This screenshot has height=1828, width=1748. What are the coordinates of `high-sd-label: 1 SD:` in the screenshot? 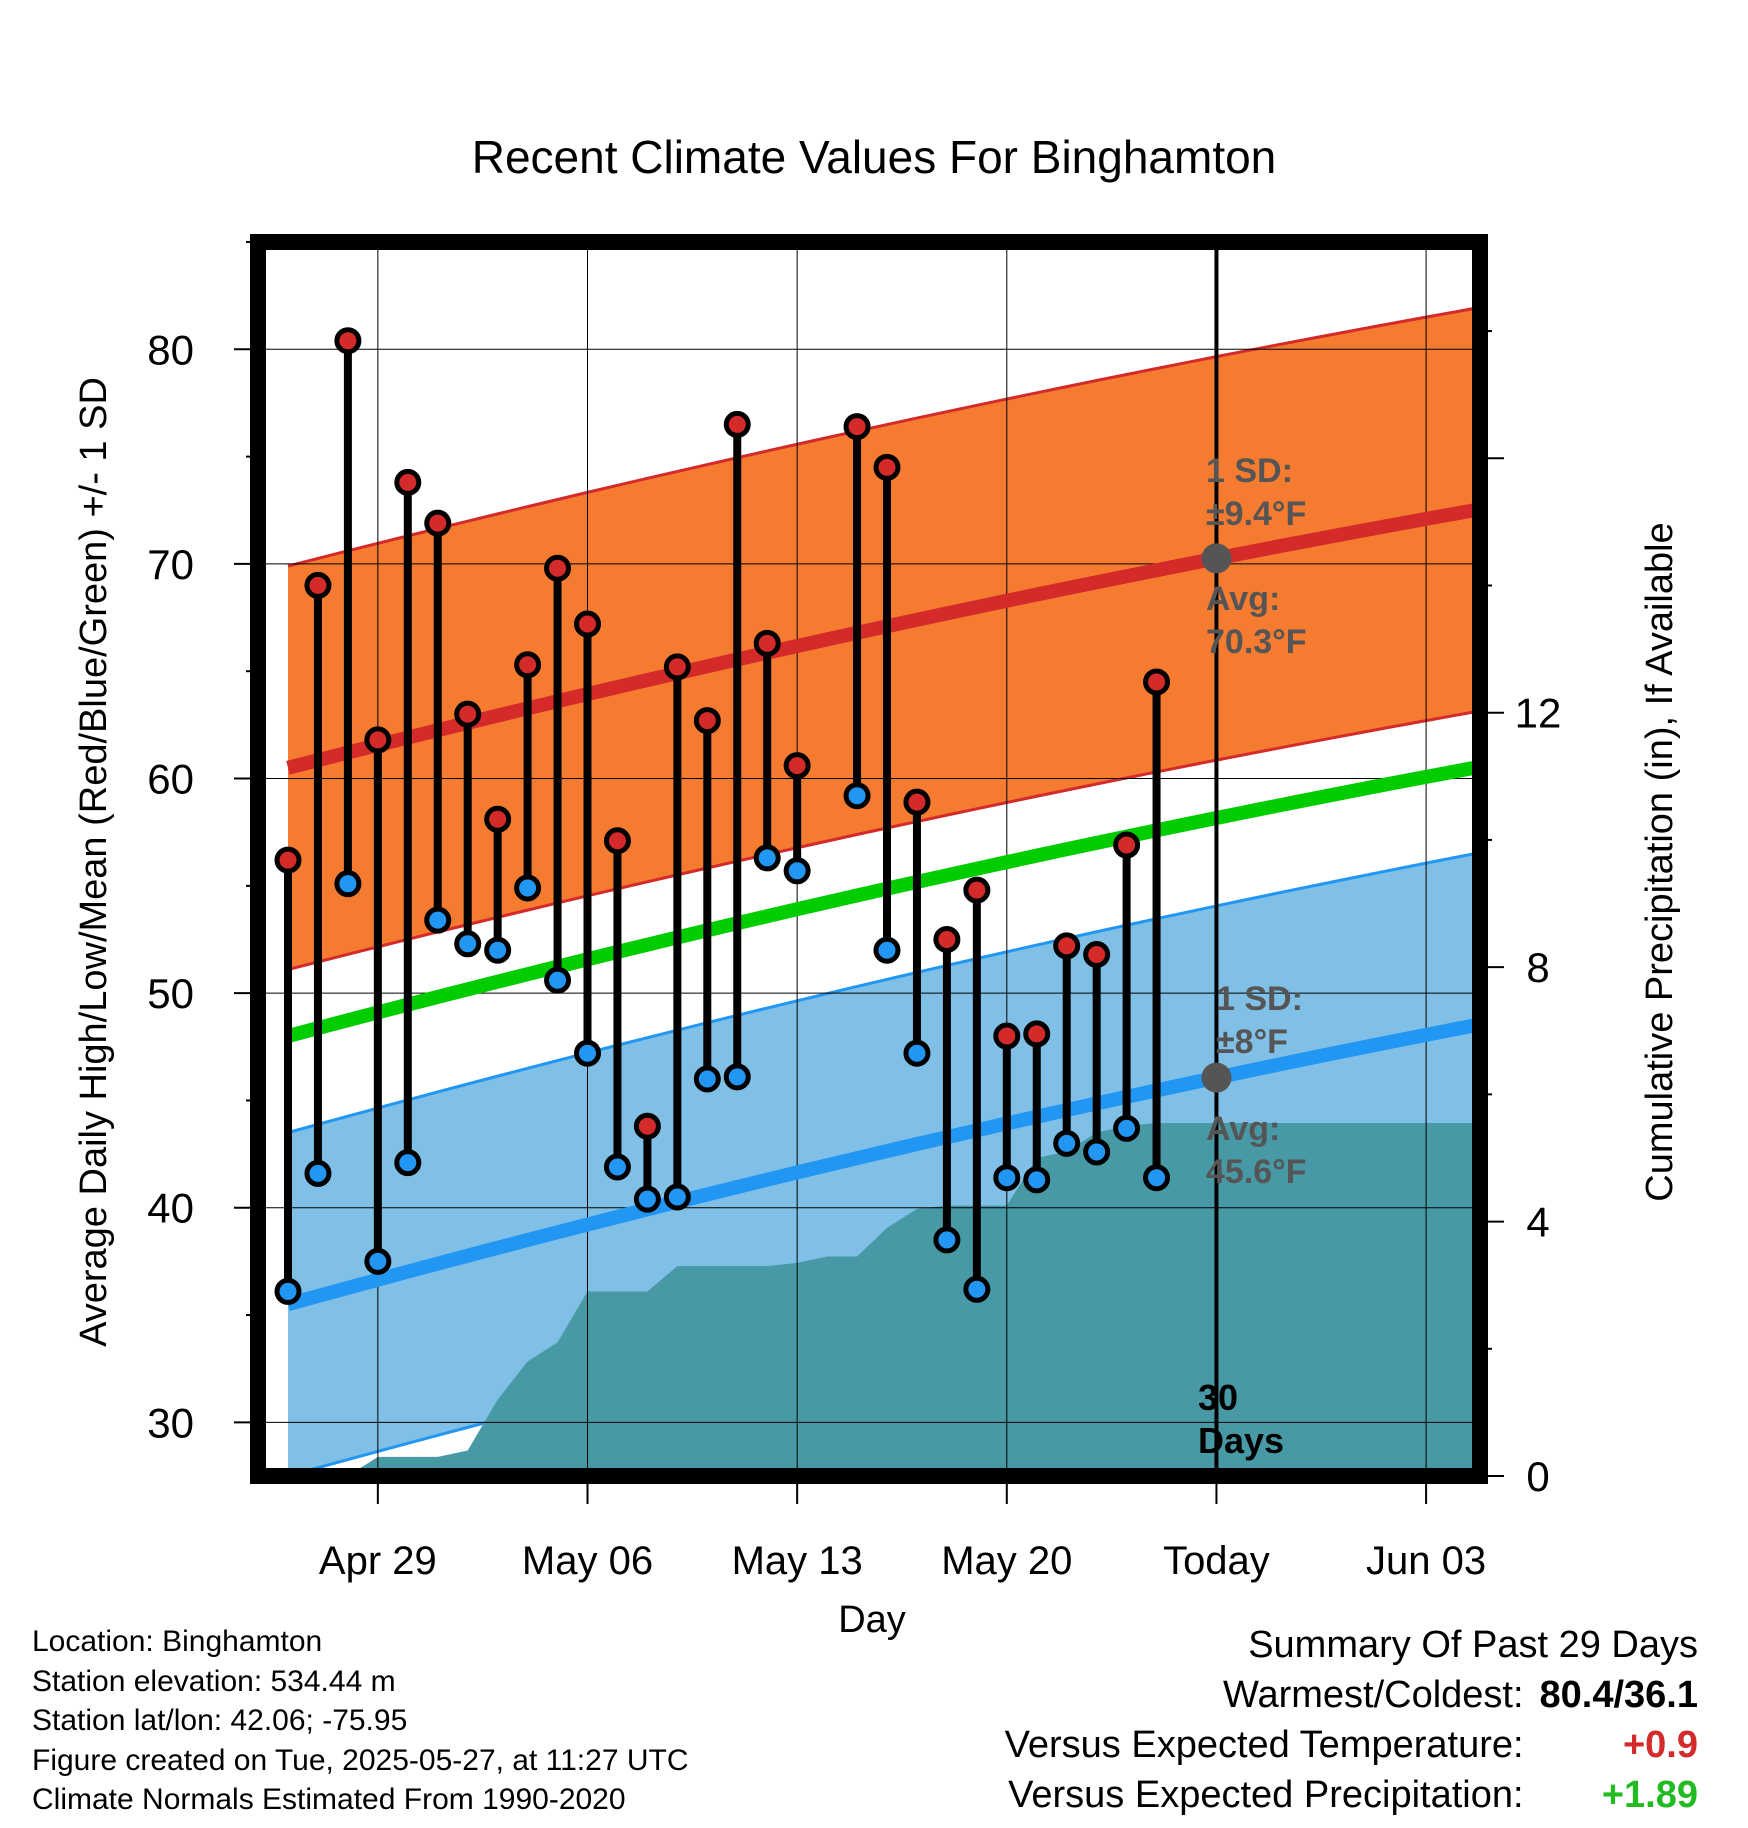 It's located at (1249, 471).